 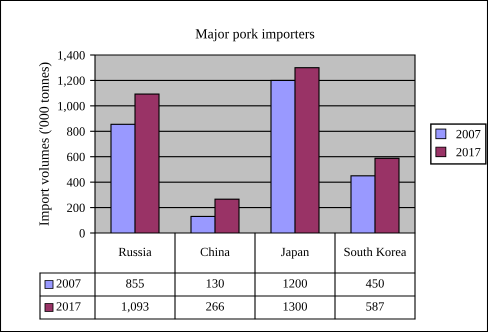 I want to click on y-tick-label: 200, so click(x=76, y=208).